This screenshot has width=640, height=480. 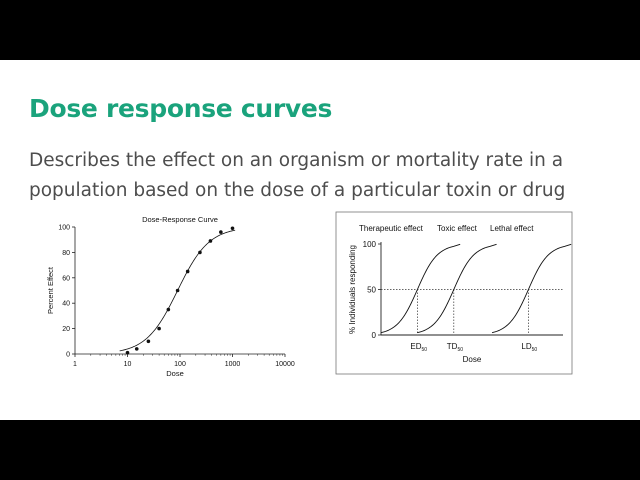 I want to click on series-label: Lethal effect, so click(x=512, y=228).